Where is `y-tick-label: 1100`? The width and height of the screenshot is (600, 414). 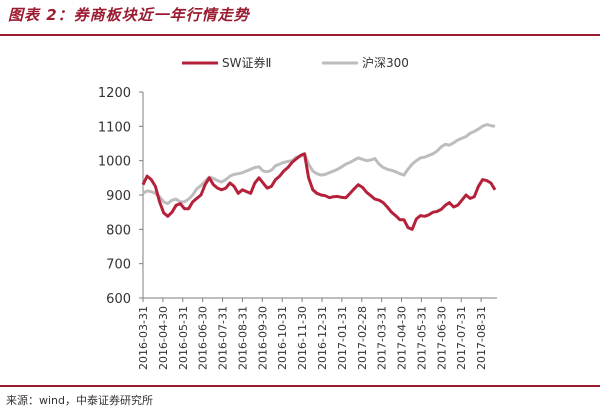 y-tick-label: 1100 is located at coordinates (114, 127).